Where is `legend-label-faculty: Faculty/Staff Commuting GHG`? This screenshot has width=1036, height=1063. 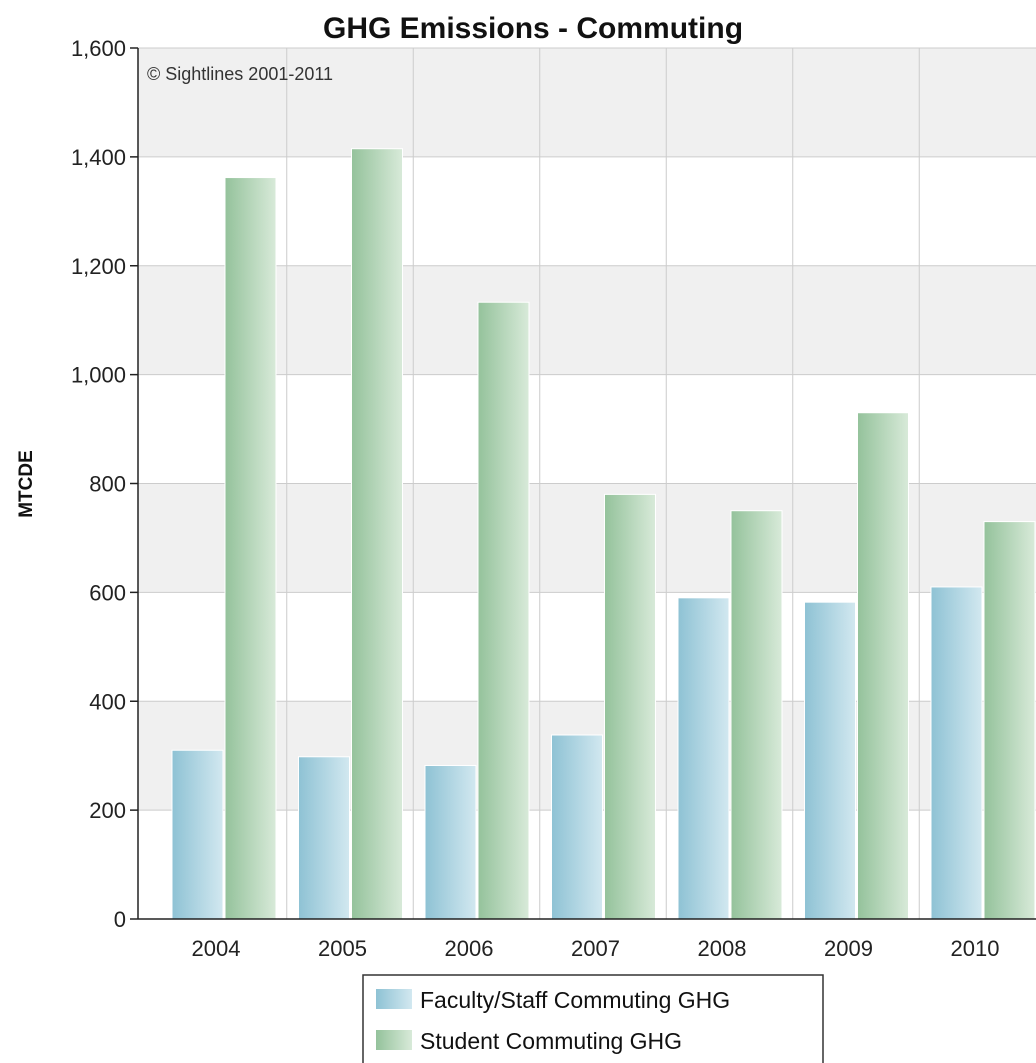 legend-label-faculty: Faculty/Staff Commuting GHG is located at coordinates (575, 1000).